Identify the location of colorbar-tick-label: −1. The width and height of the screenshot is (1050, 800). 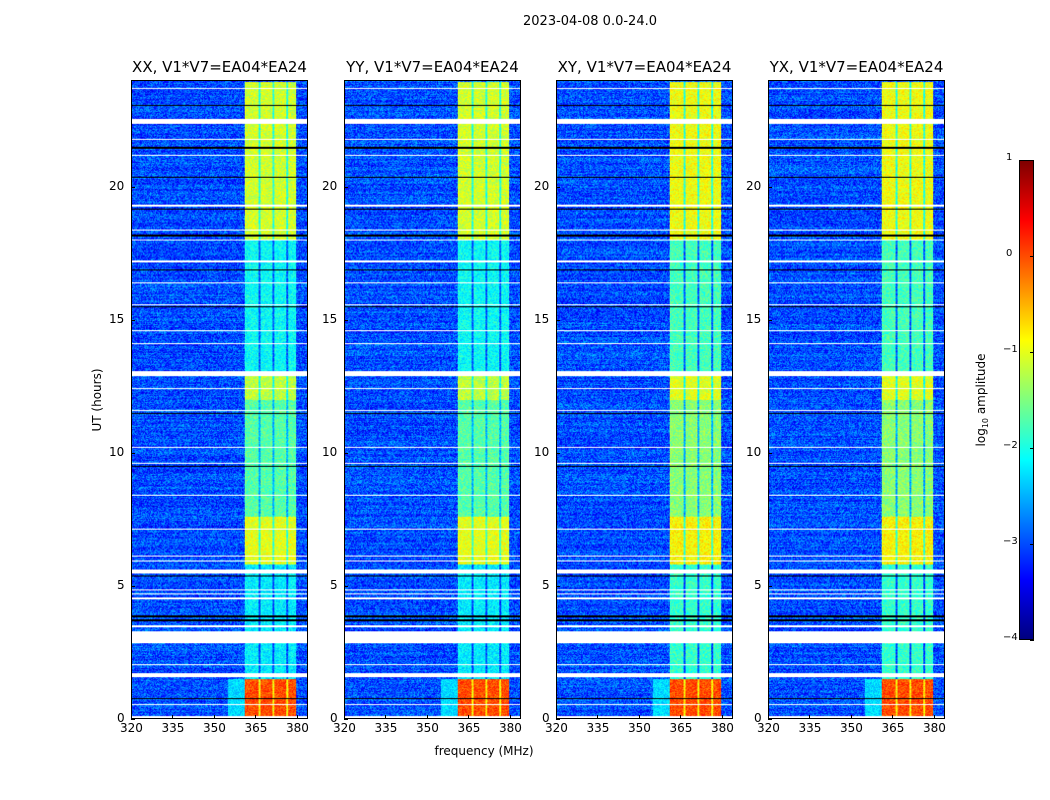
(1010, 349).